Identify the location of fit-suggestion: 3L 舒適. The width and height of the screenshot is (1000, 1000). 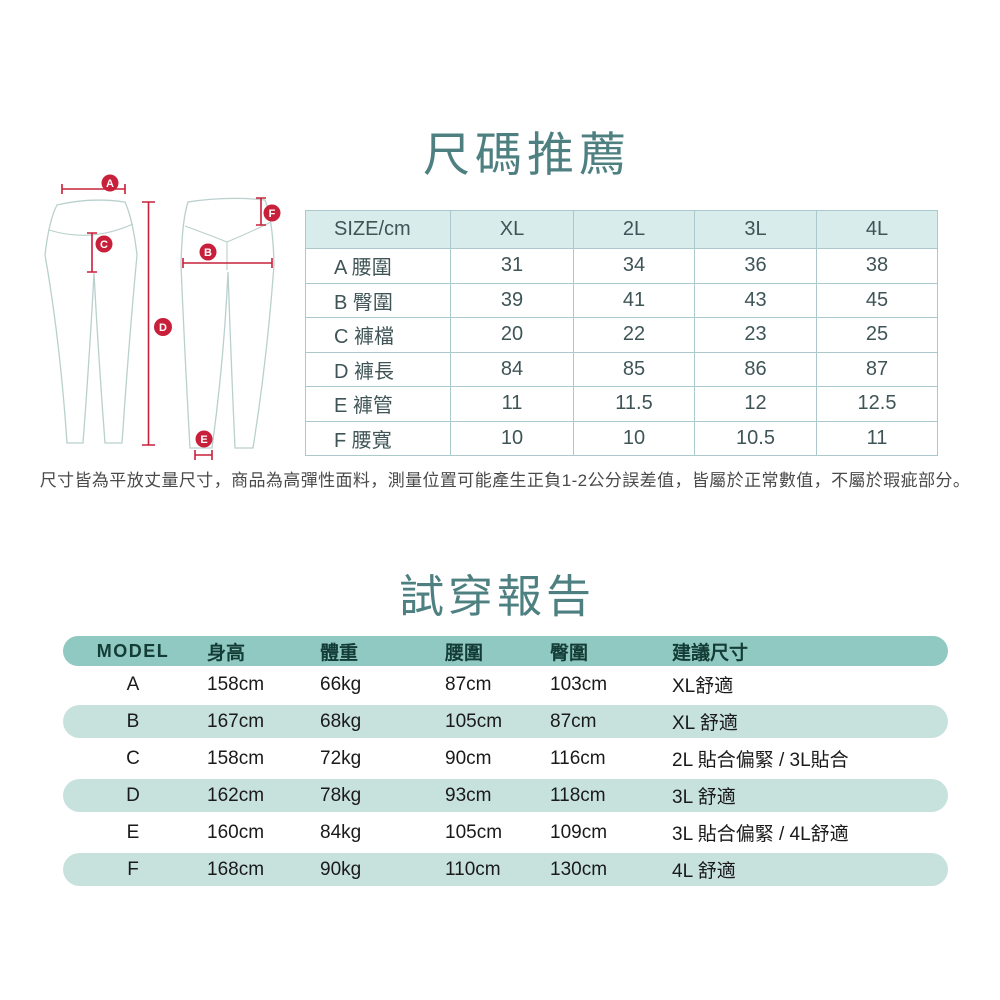
(704, 797).